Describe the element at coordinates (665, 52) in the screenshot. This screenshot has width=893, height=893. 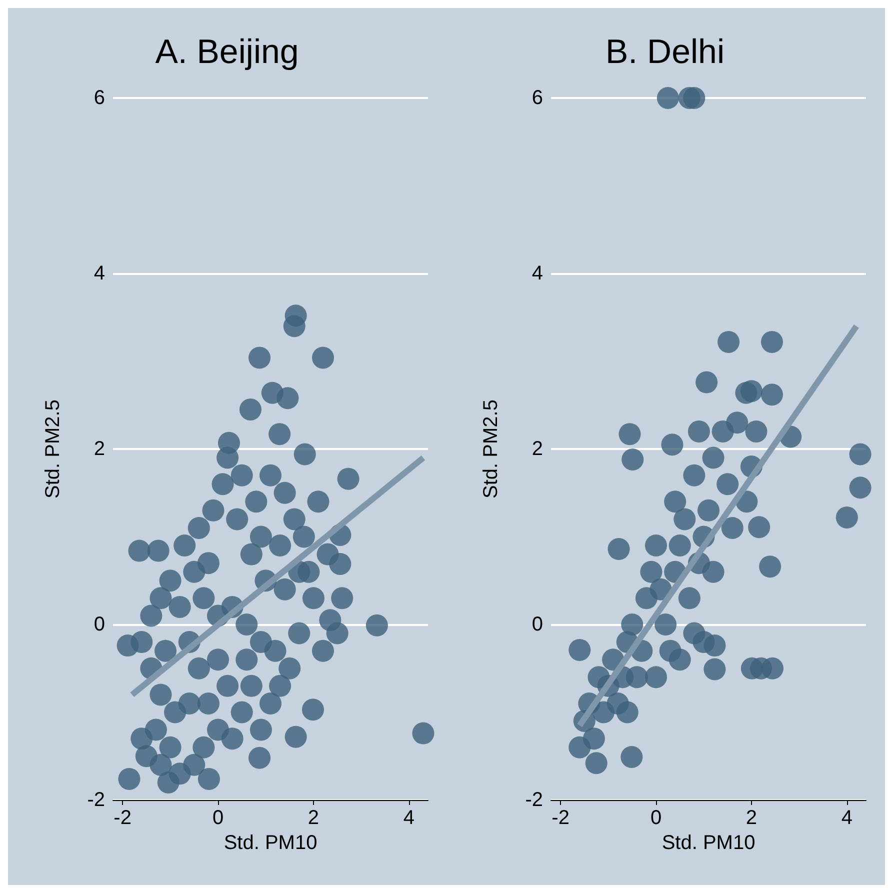
I see `chart-title: B. Delhi` at that location.